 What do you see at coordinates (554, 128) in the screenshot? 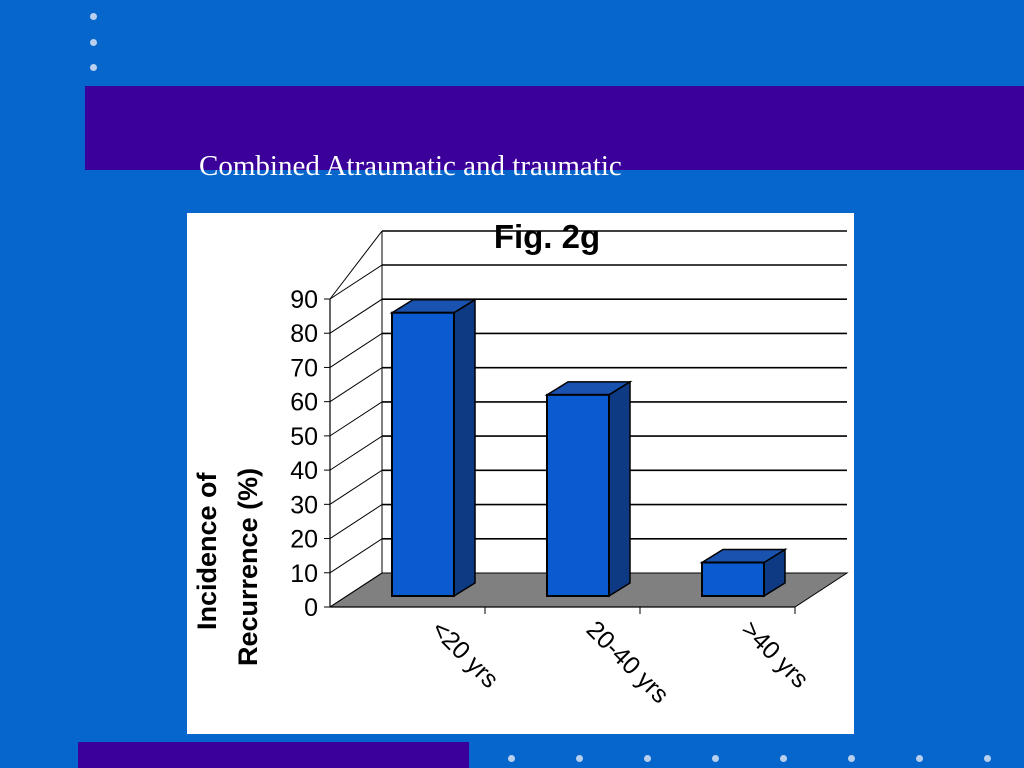
I see `title-band` at bounding box center [554, 128].